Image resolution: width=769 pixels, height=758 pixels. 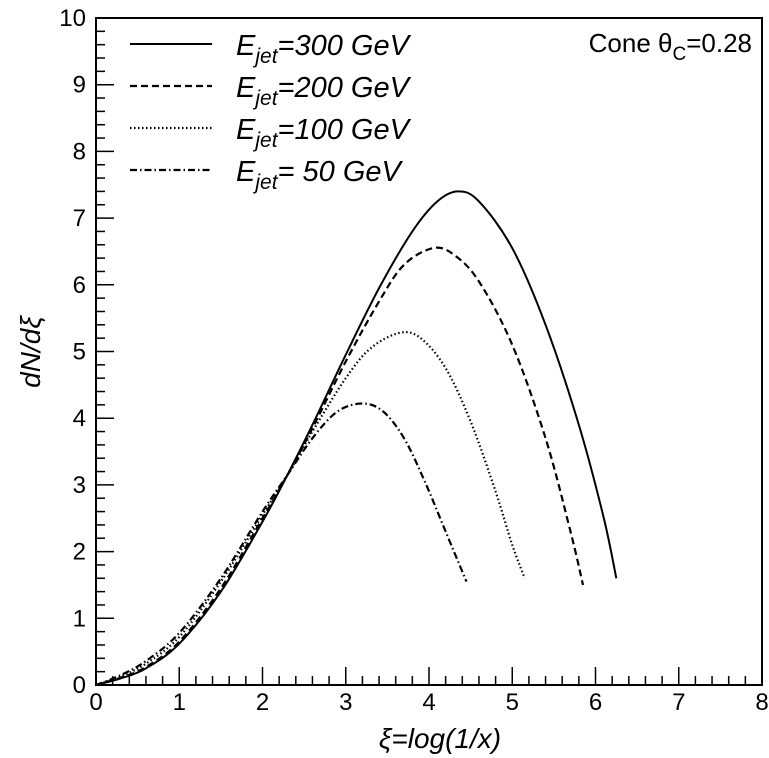 I want to click on x-tick-label: 2, so click(x=262, y=702).